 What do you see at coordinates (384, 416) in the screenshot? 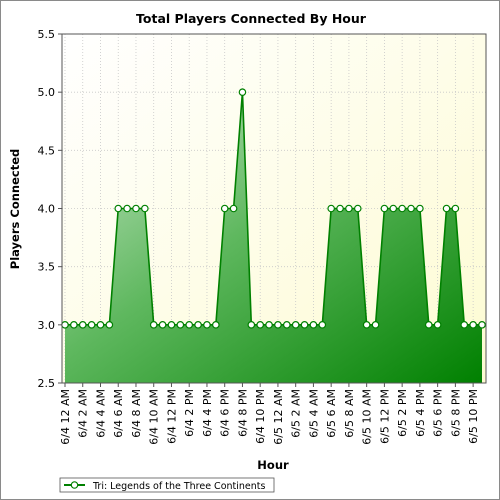
I see `x-tick-label: 6/5 12 PM` at bounding box center [384, 416].